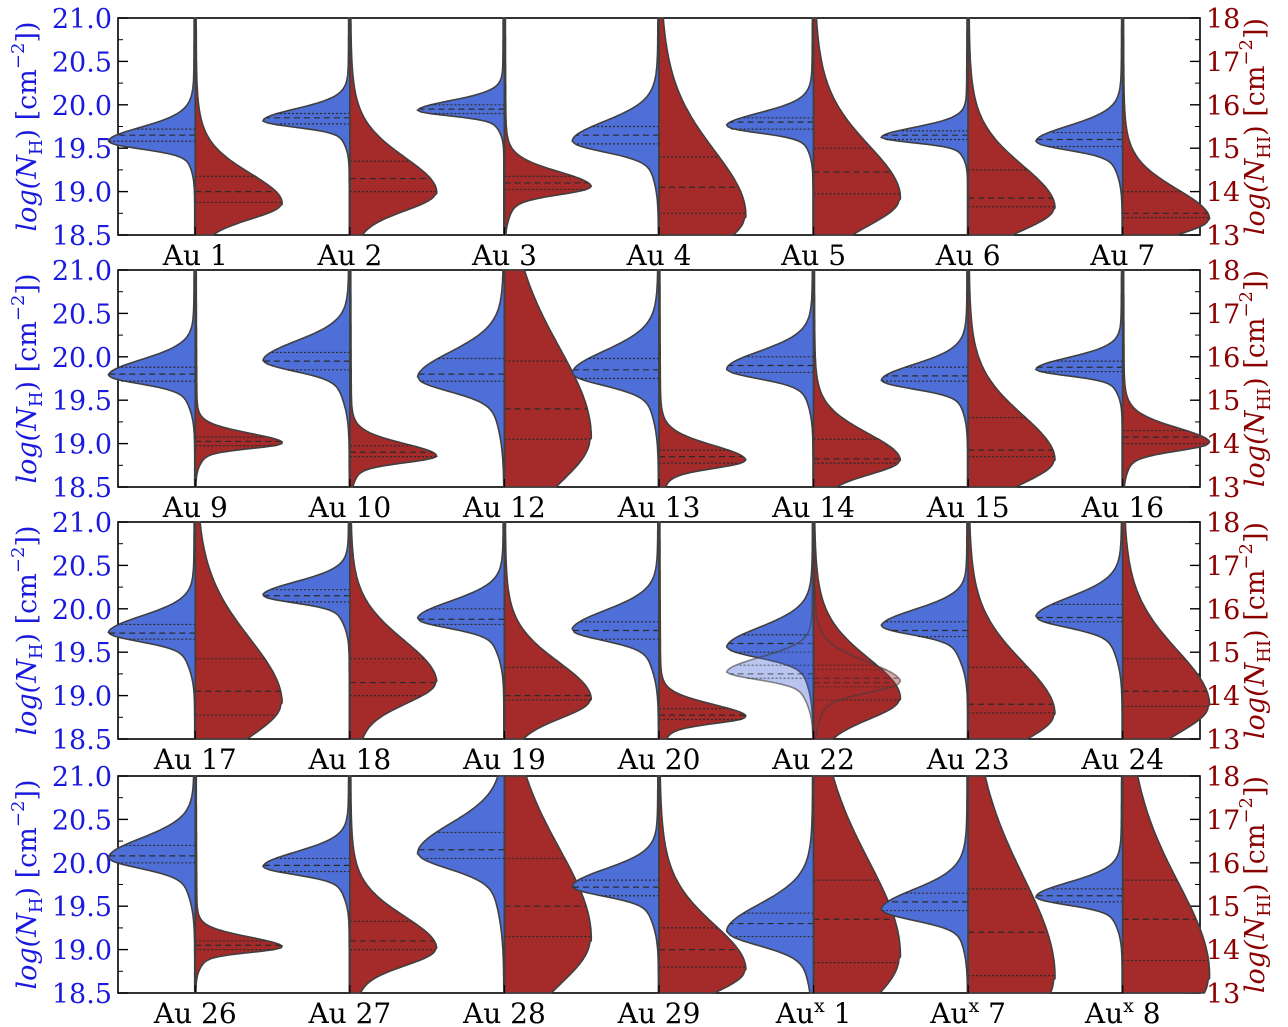 The height and width of the screenshot is (1027, 1288). Describe the element at coordinates (349, 759) in the screenshot. I see `category-label: Au 18` at that location.